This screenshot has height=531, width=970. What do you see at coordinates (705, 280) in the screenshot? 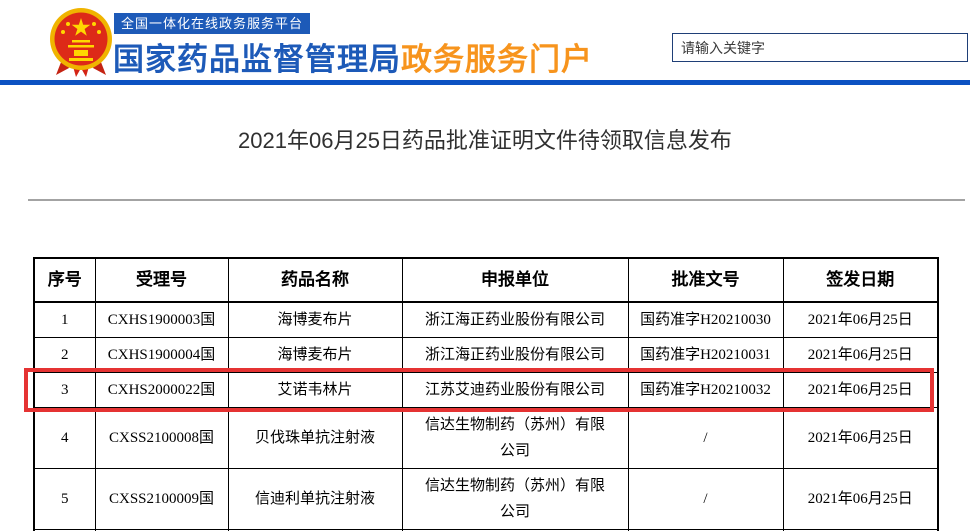
I see `column-header: 批准文号` at bounding box center [705, 280].